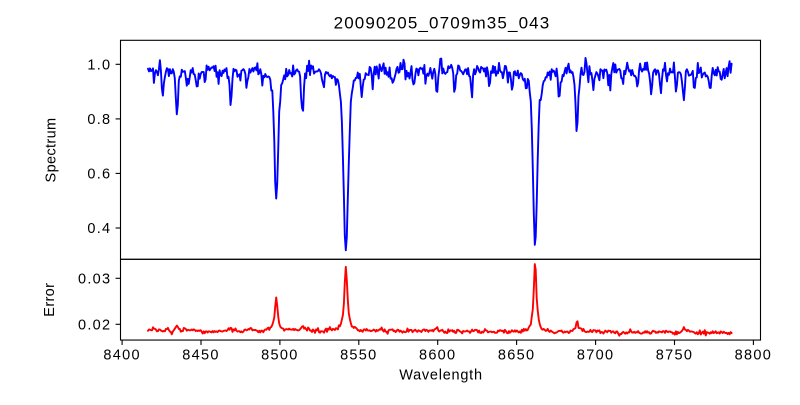 The height and width of the screenshot is (405, 800). What do you see at coordinates (674, 356) in the screenshot?
I see `svg-text: 8750` at bounding box center [674, 356].